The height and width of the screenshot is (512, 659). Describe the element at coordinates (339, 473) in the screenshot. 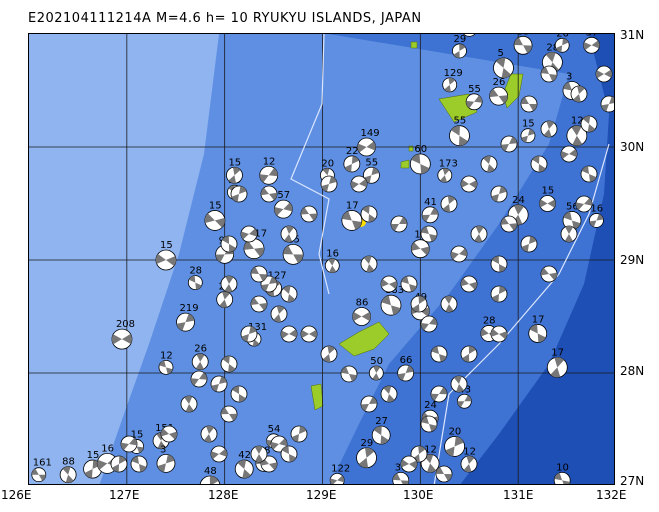

I see `focal-mechanism: 122` at that location.